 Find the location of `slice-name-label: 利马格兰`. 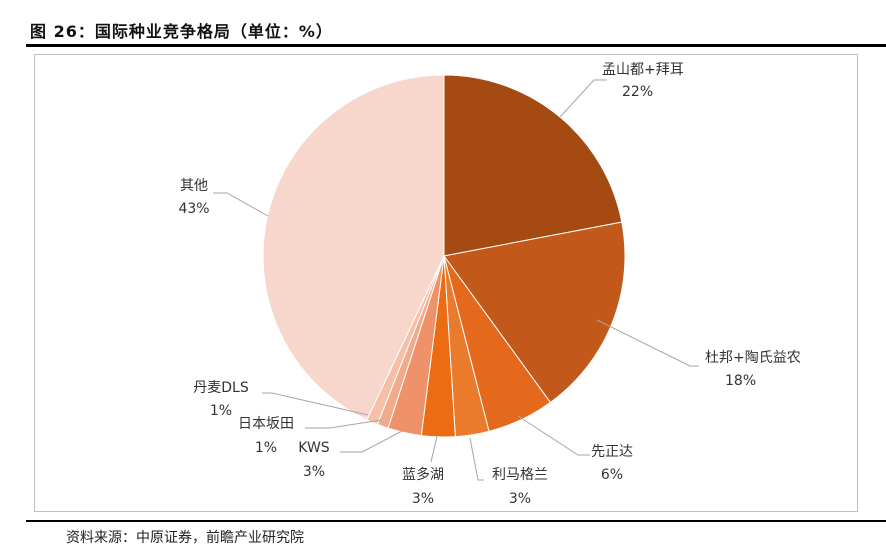

slice-name-label: 利马格兰 is located at coordinates (520, 475).